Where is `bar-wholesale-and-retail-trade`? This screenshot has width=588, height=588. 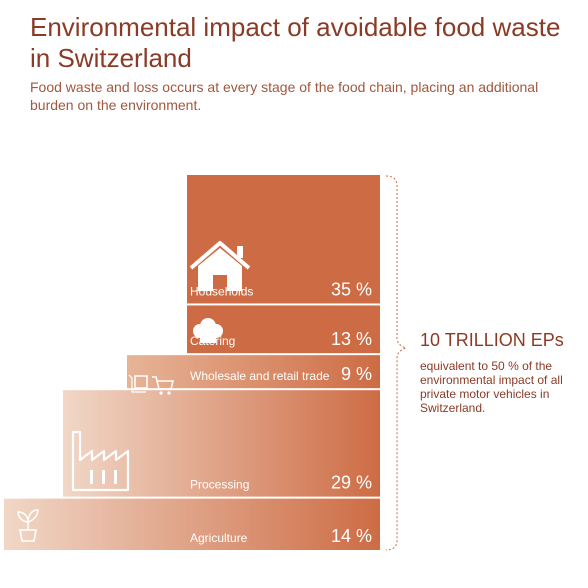 bar-wholesale-and-retail-trade is located at coordinates (253, 372).